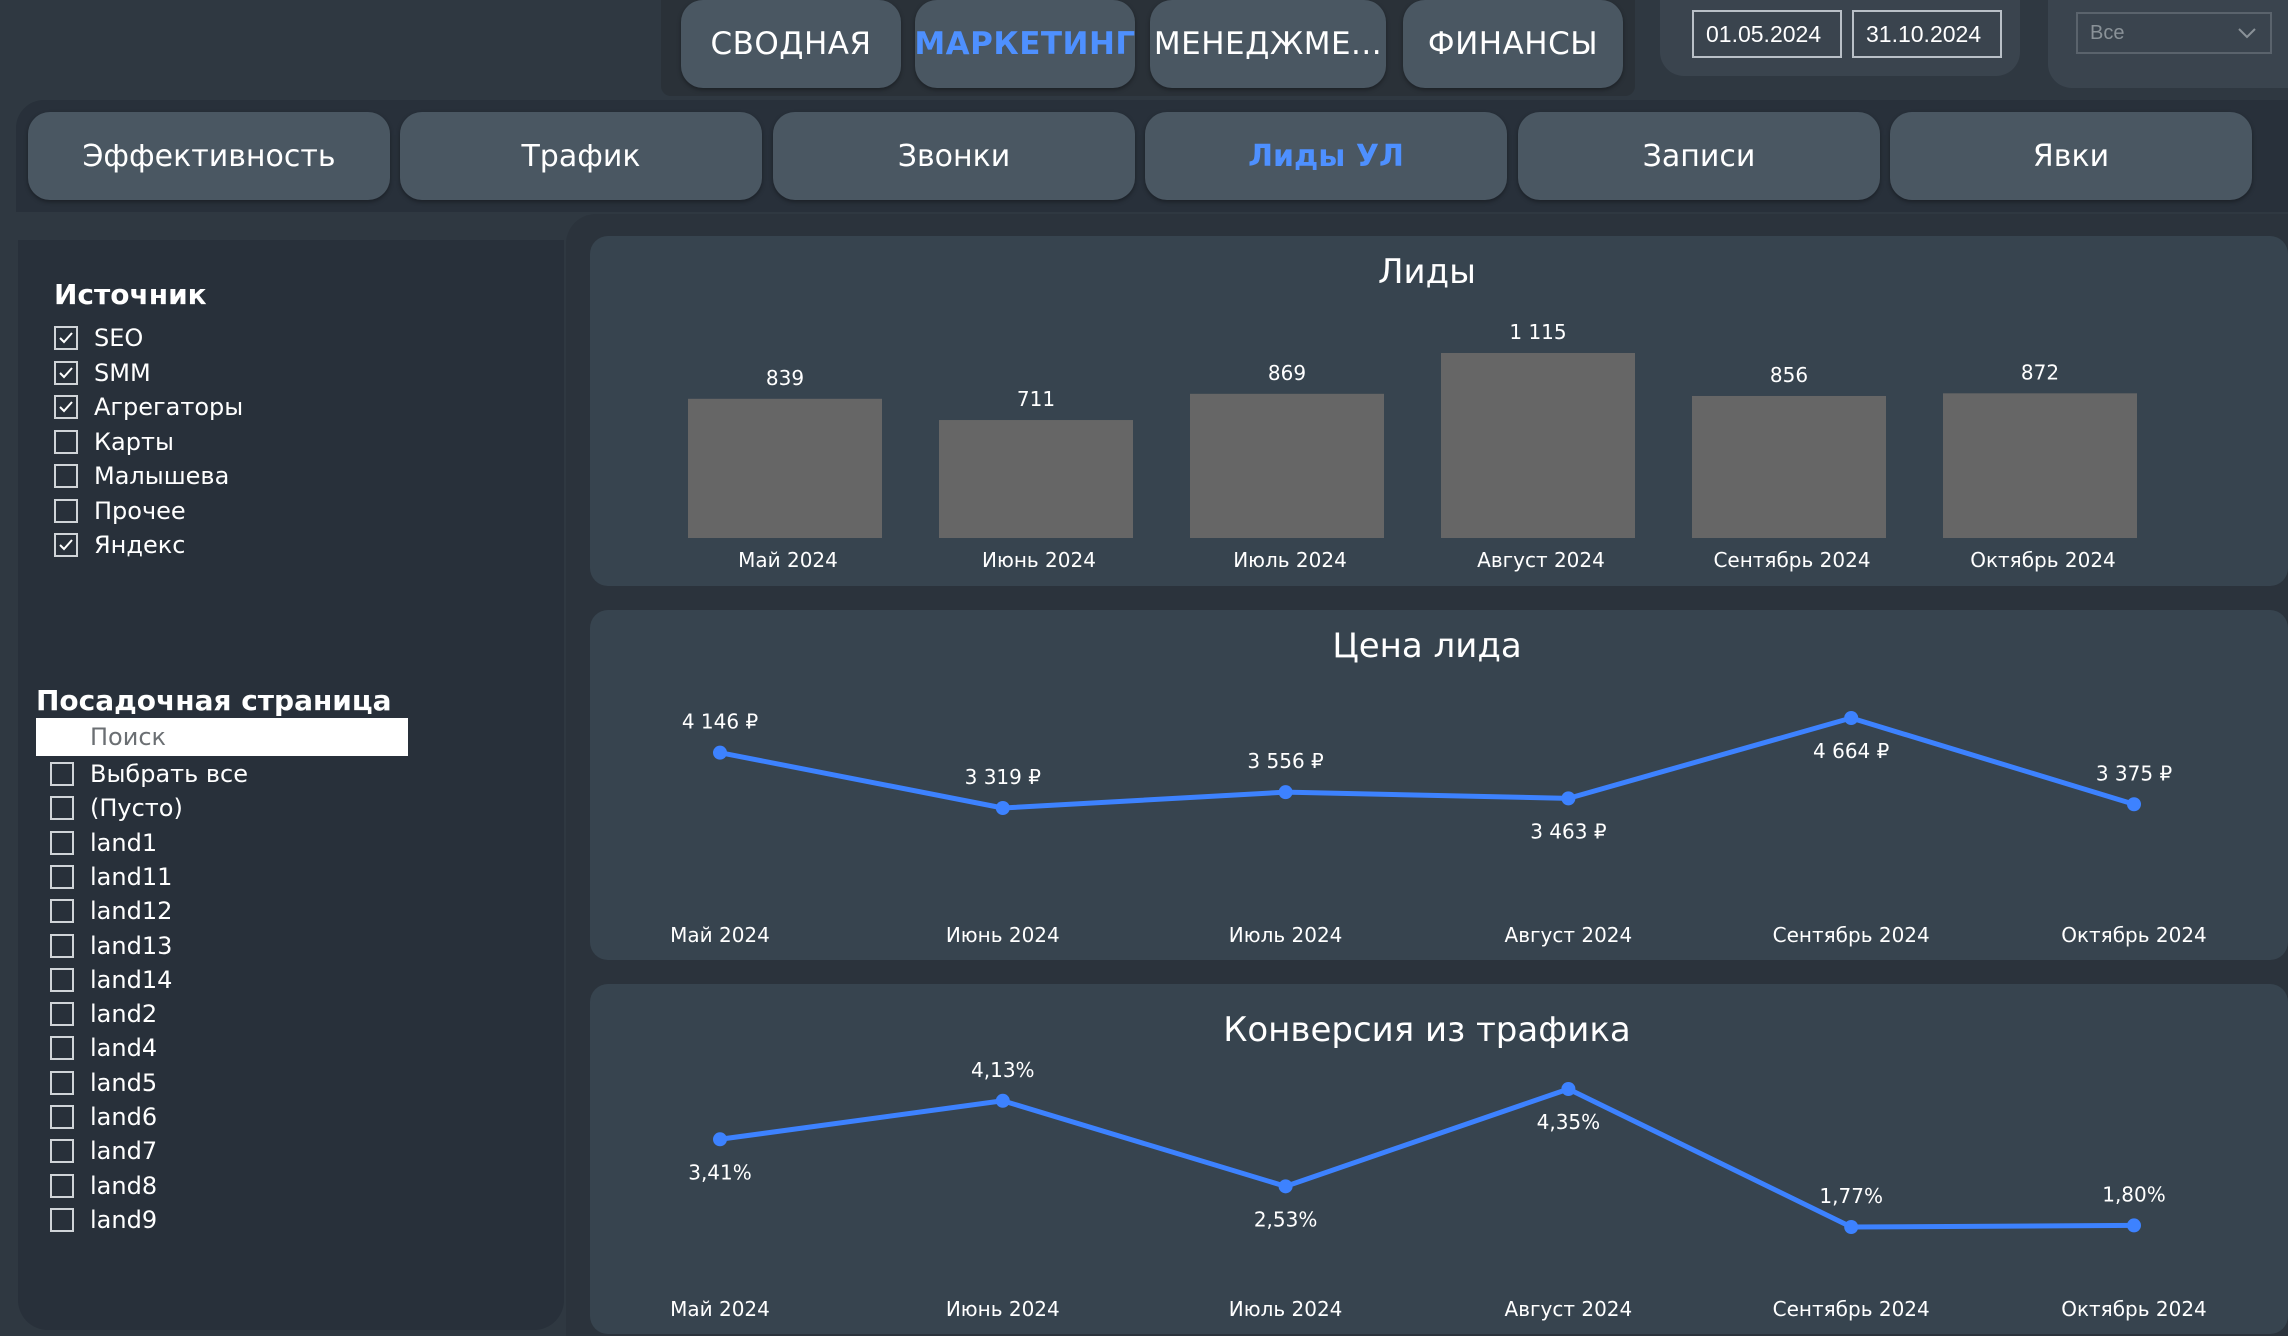 The height and width of the screenshot is (1336, 2288). What do you see at coordinates (162, 476) in the screenshot?
I see `checkbox-label: Малышева` at bounding box center [162, 476].